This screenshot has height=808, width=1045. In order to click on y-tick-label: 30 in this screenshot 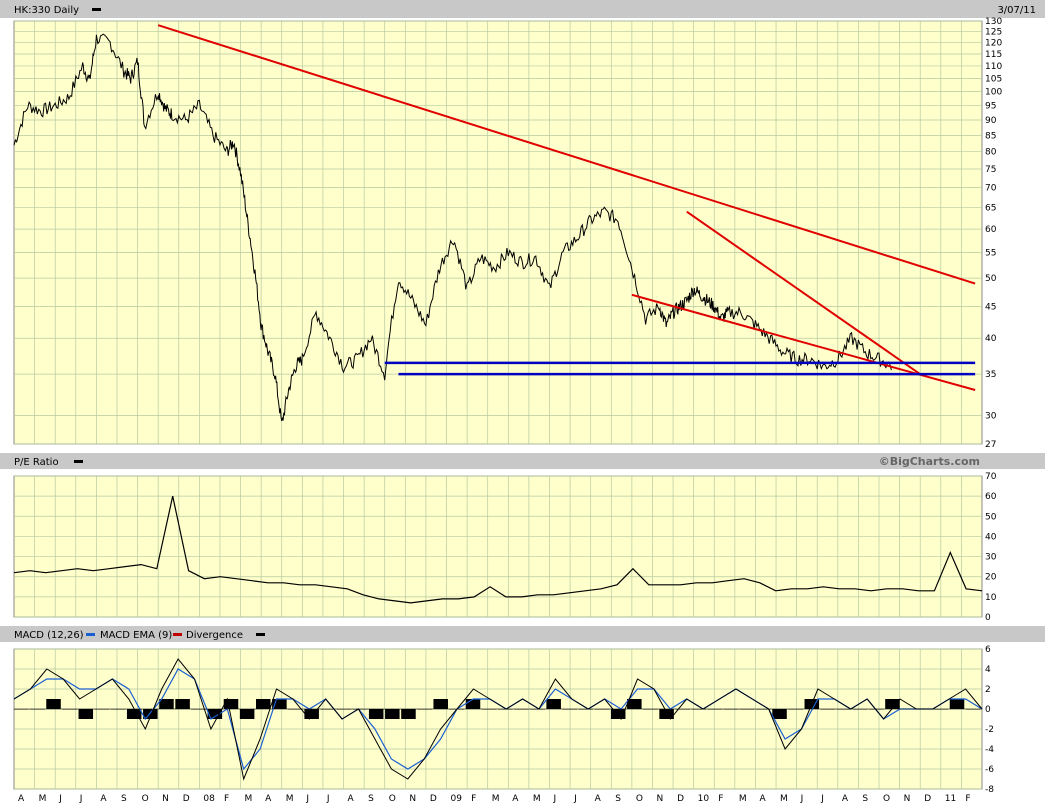, I will do `click(991, 558)`.